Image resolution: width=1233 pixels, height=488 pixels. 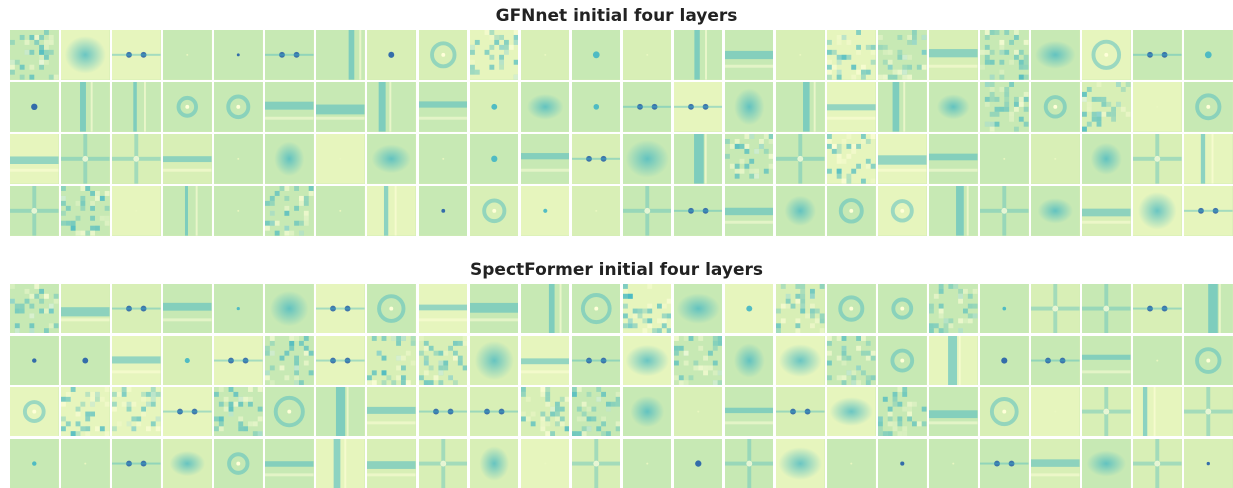 I want to click on panel-title-spectformer: SpectFormer initial four layers, so click(x=616, y=270).